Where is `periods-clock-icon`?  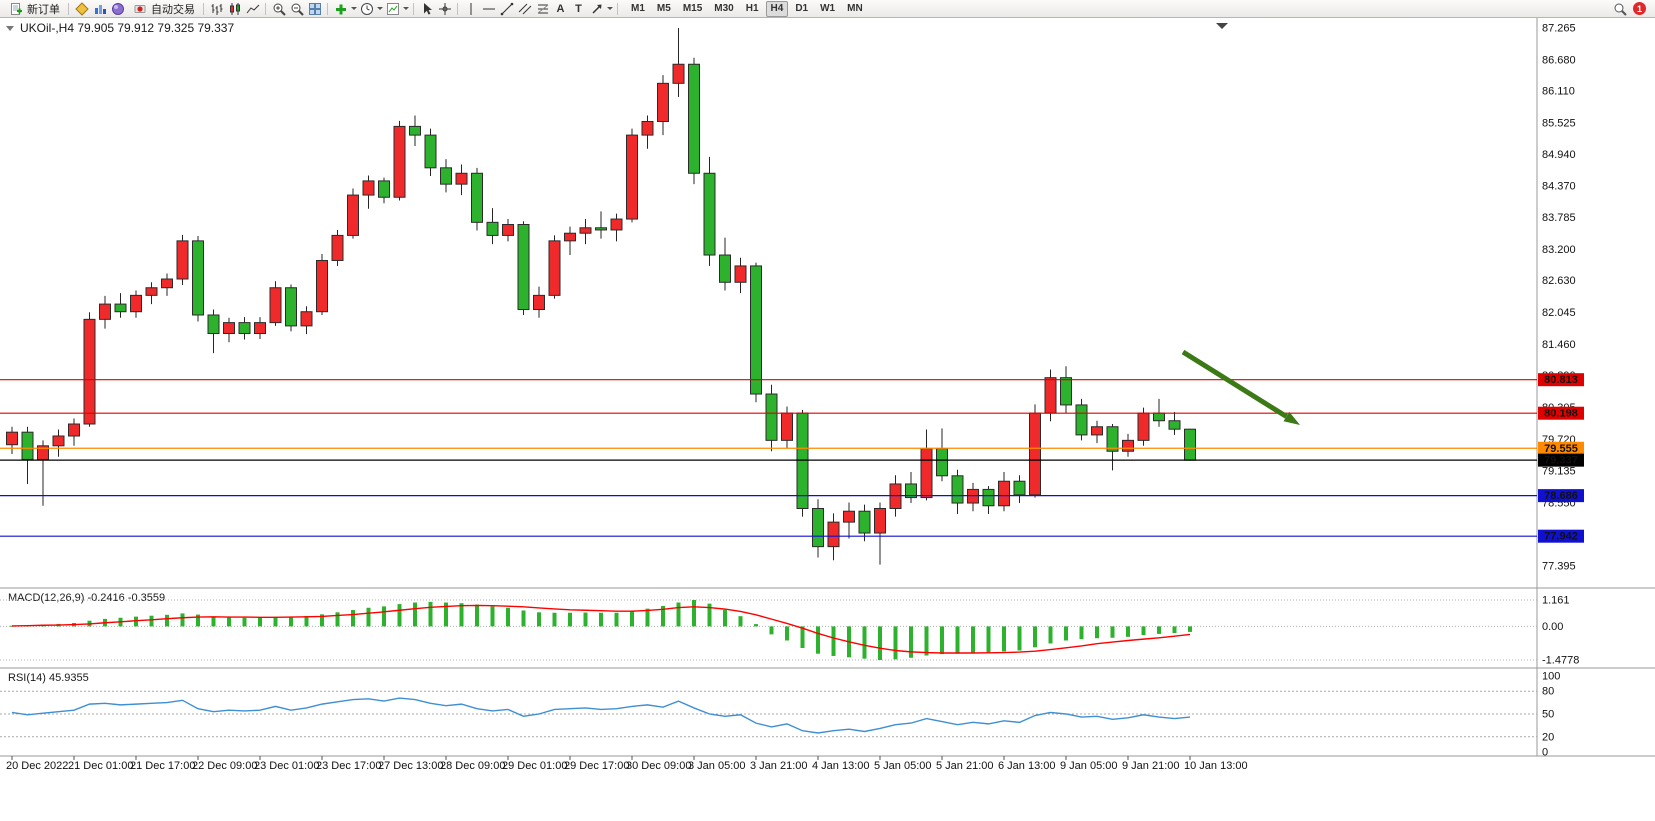
periods-clock-icon is located at coordinates (366, 9).